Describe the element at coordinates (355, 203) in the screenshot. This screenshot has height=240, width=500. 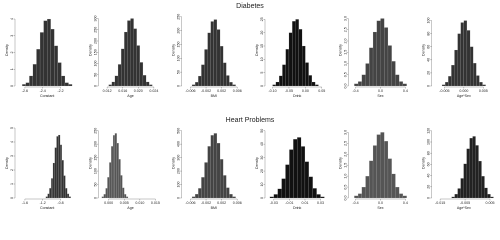
I see `x-tick-label: -0.4` at that location.